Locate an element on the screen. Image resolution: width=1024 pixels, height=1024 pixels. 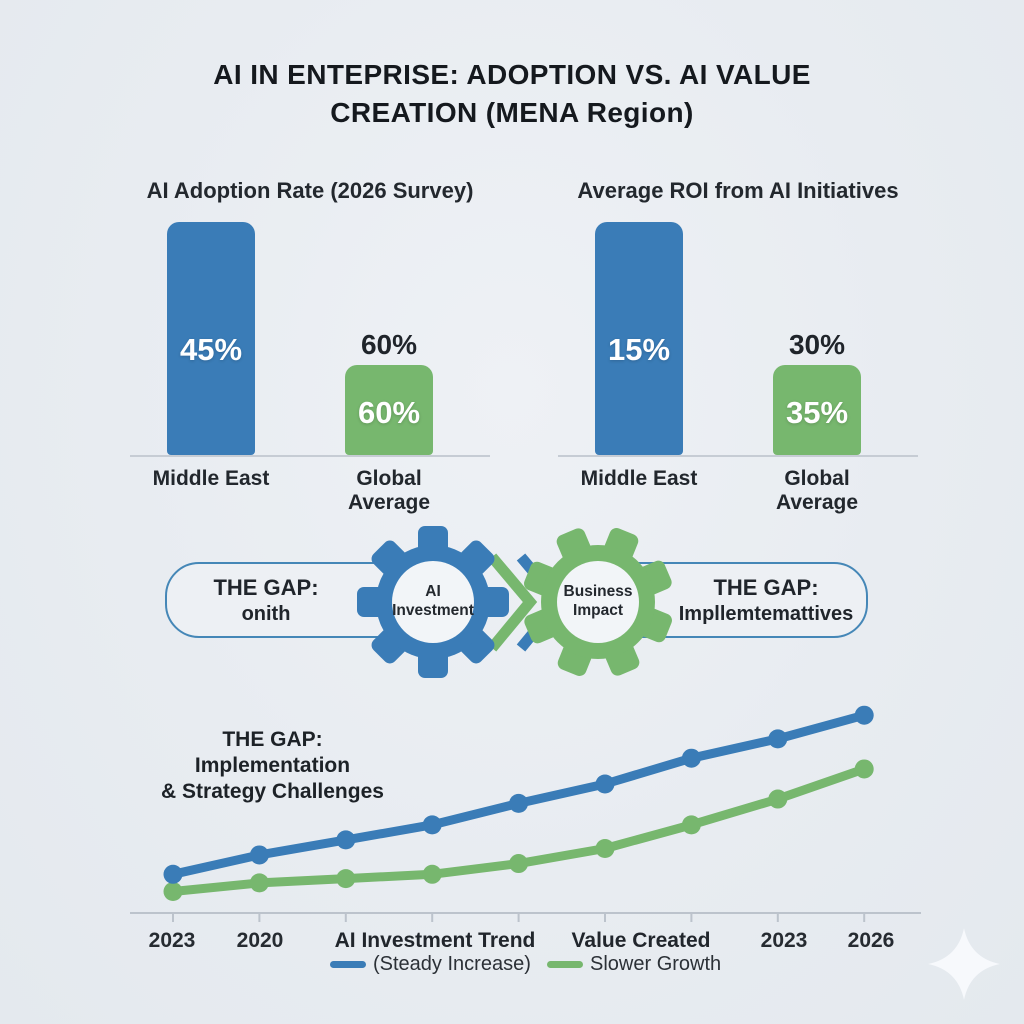
legend-title-investment: AI Investment Trend is located at coordinates (435, 940).